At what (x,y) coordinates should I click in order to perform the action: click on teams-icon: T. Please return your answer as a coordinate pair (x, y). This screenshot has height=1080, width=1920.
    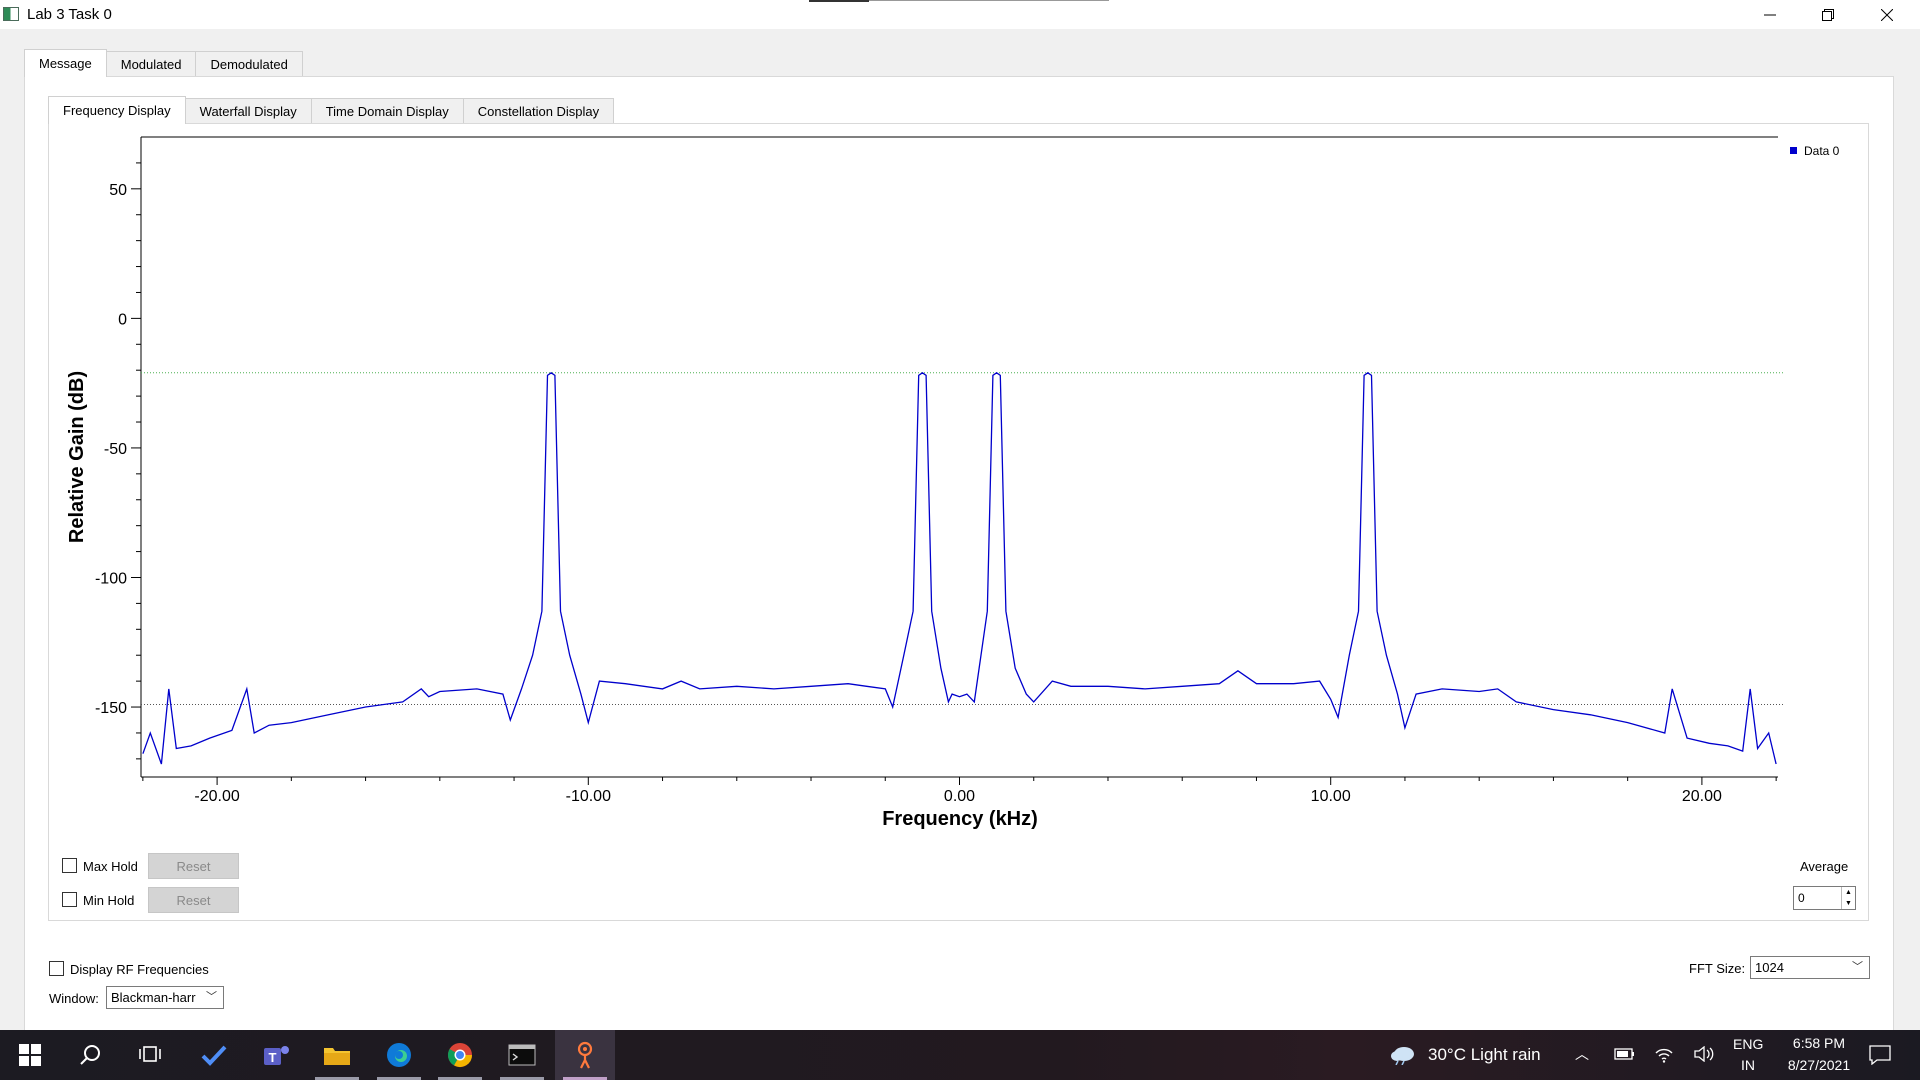
    Looking at the image, I should click on (276, 1055).